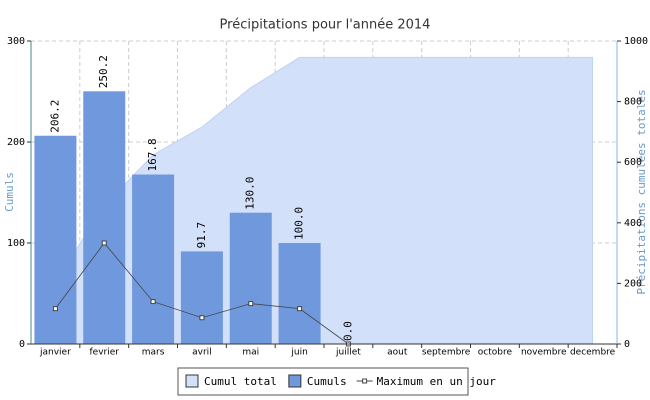 This screenshot has width=650, height=400. What do you see at coordinates (9, 192) in the screenshot?
I see `y-axis-label: Cumuls` at bounding box center [9, 192].